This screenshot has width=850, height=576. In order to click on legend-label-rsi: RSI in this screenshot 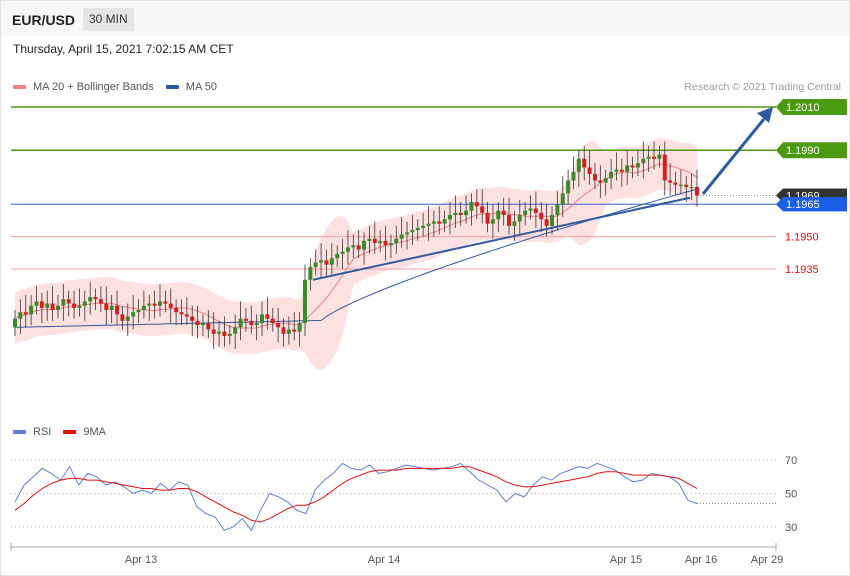, I will do `click(42, 432)`.